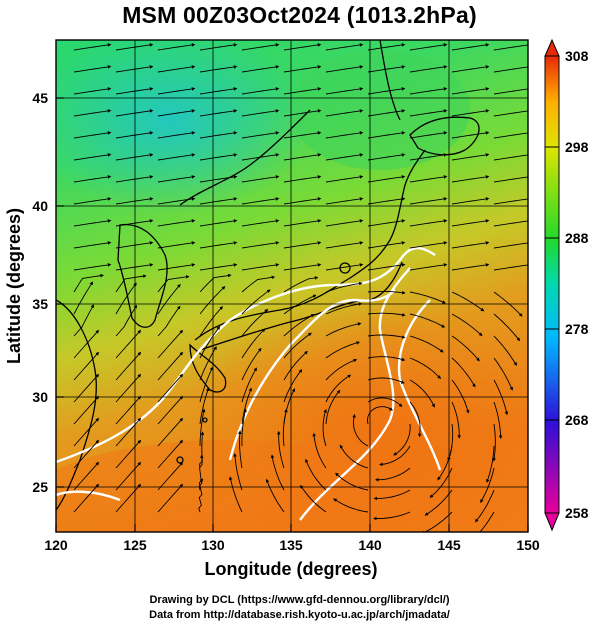  I want to click on cold-region, so click(183, 127).